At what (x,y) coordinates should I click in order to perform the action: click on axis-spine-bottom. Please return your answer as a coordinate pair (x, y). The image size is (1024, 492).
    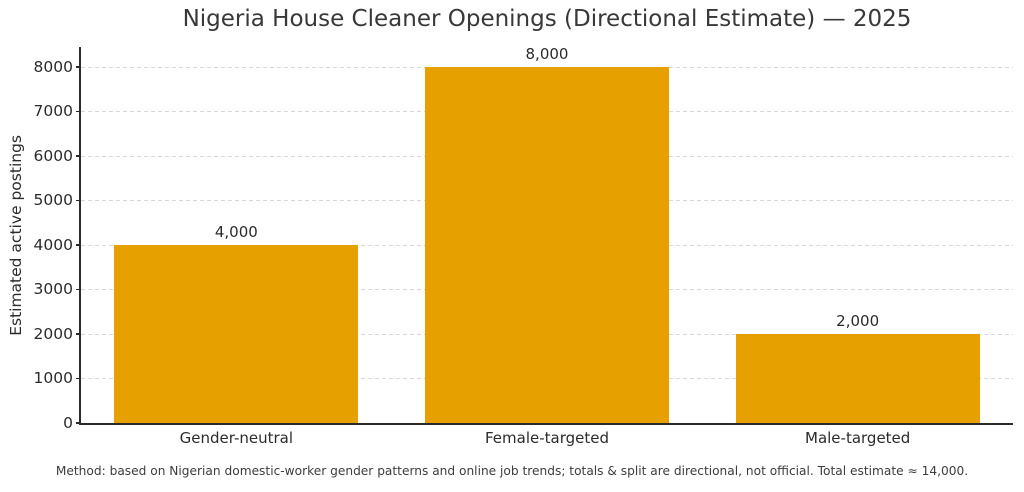
    Looking at the image, I should click on (546, 423).